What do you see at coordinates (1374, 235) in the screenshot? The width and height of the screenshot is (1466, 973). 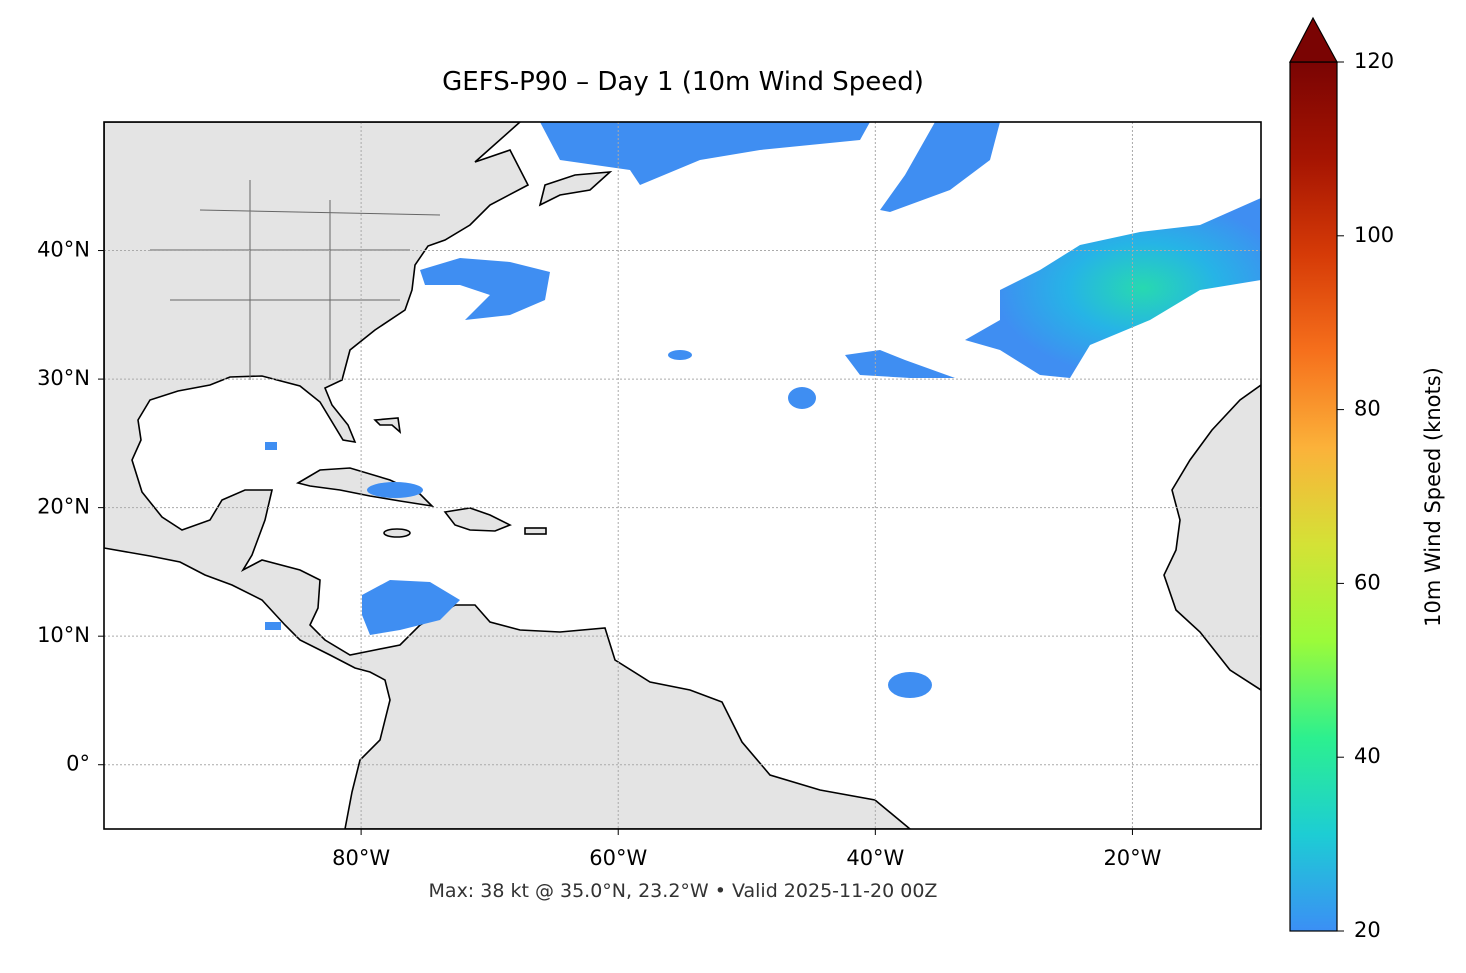 I see `colorbar-tick-label: 100` at bounding box center [1374, 235].